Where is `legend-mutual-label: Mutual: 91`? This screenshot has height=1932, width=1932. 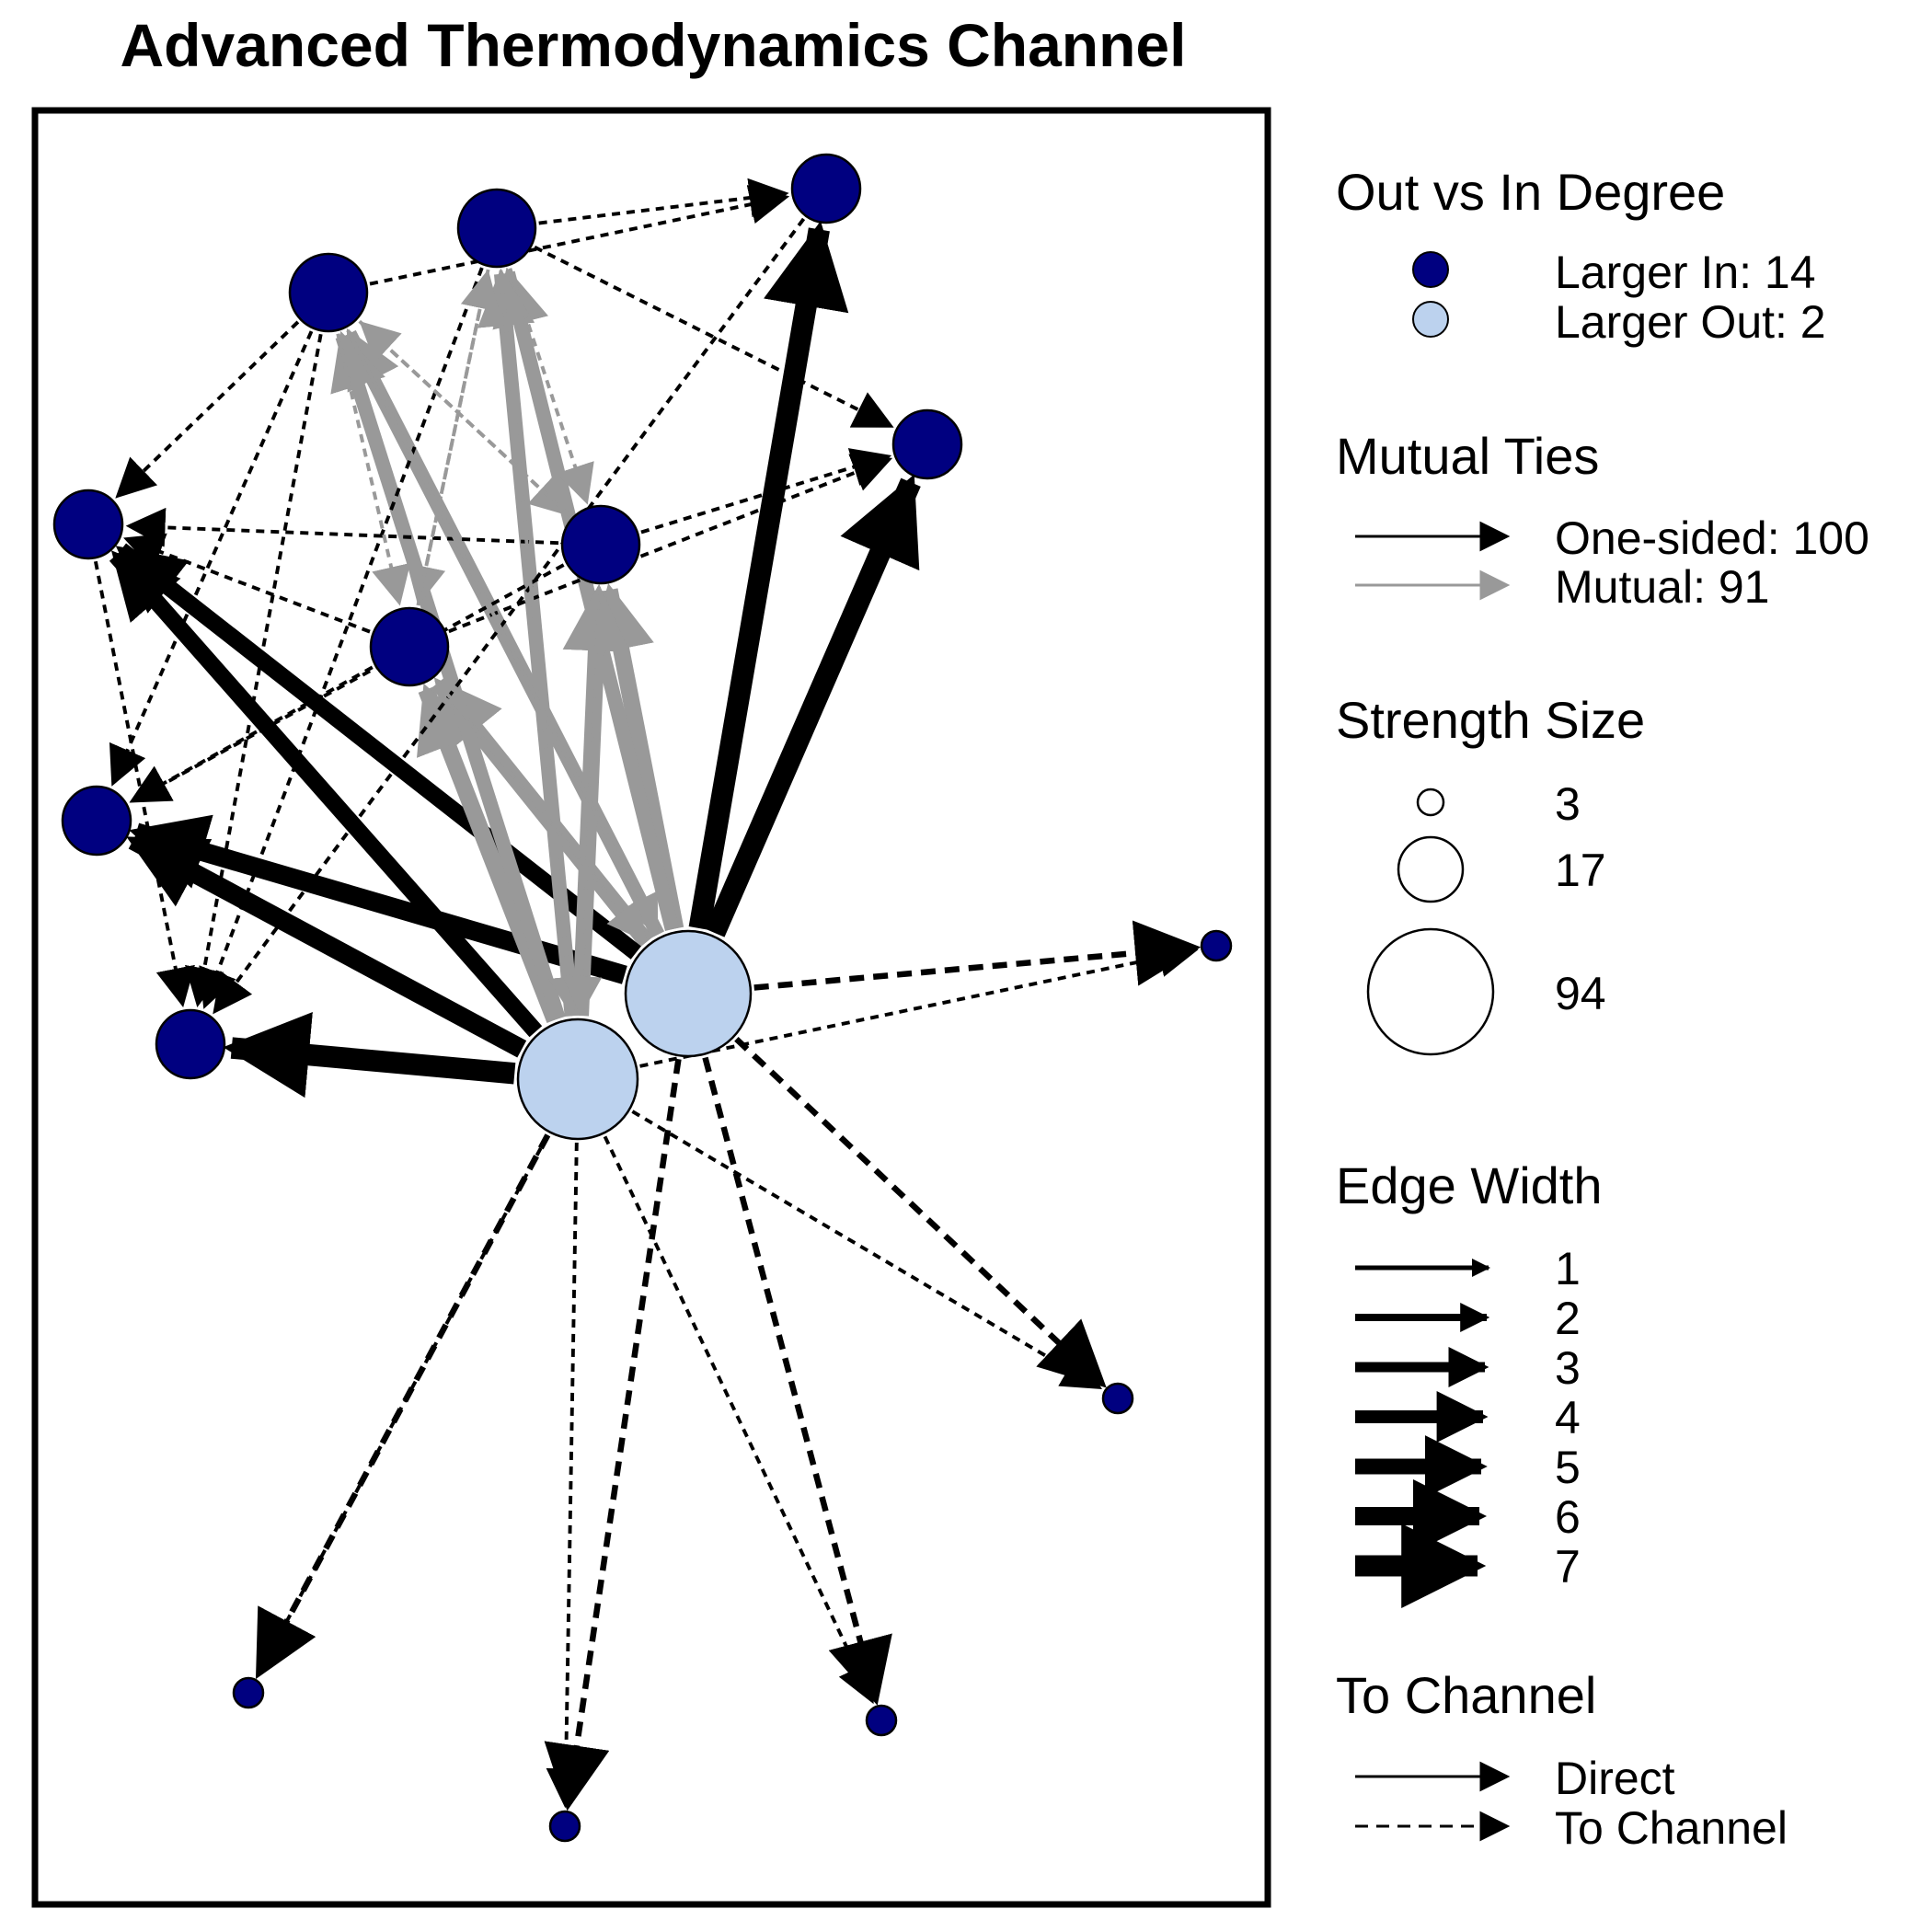
legend-mutual-label: Mutual: 91 is located at coordinates (1662, 587).